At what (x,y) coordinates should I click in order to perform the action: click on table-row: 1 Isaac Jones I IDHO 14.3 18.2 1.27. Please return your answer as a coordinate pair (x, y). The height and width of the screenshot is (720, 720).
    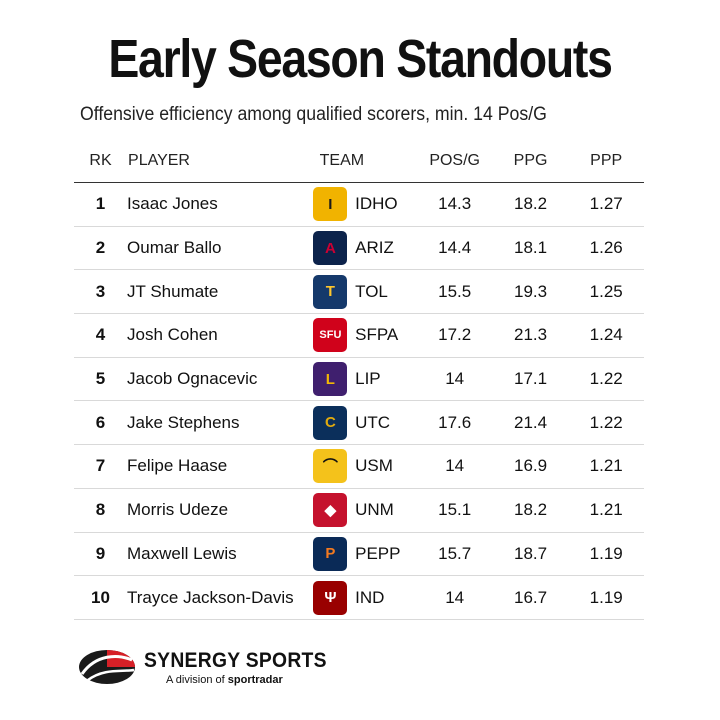
    Looking at the image, I should click on (359, 204).